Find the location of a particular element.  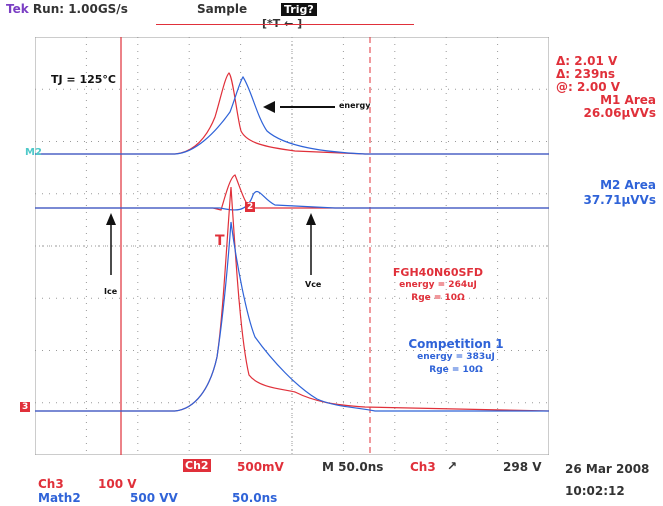

status-bar: Tek Run: 1.00GS/s is located at coordinates (67, 9).